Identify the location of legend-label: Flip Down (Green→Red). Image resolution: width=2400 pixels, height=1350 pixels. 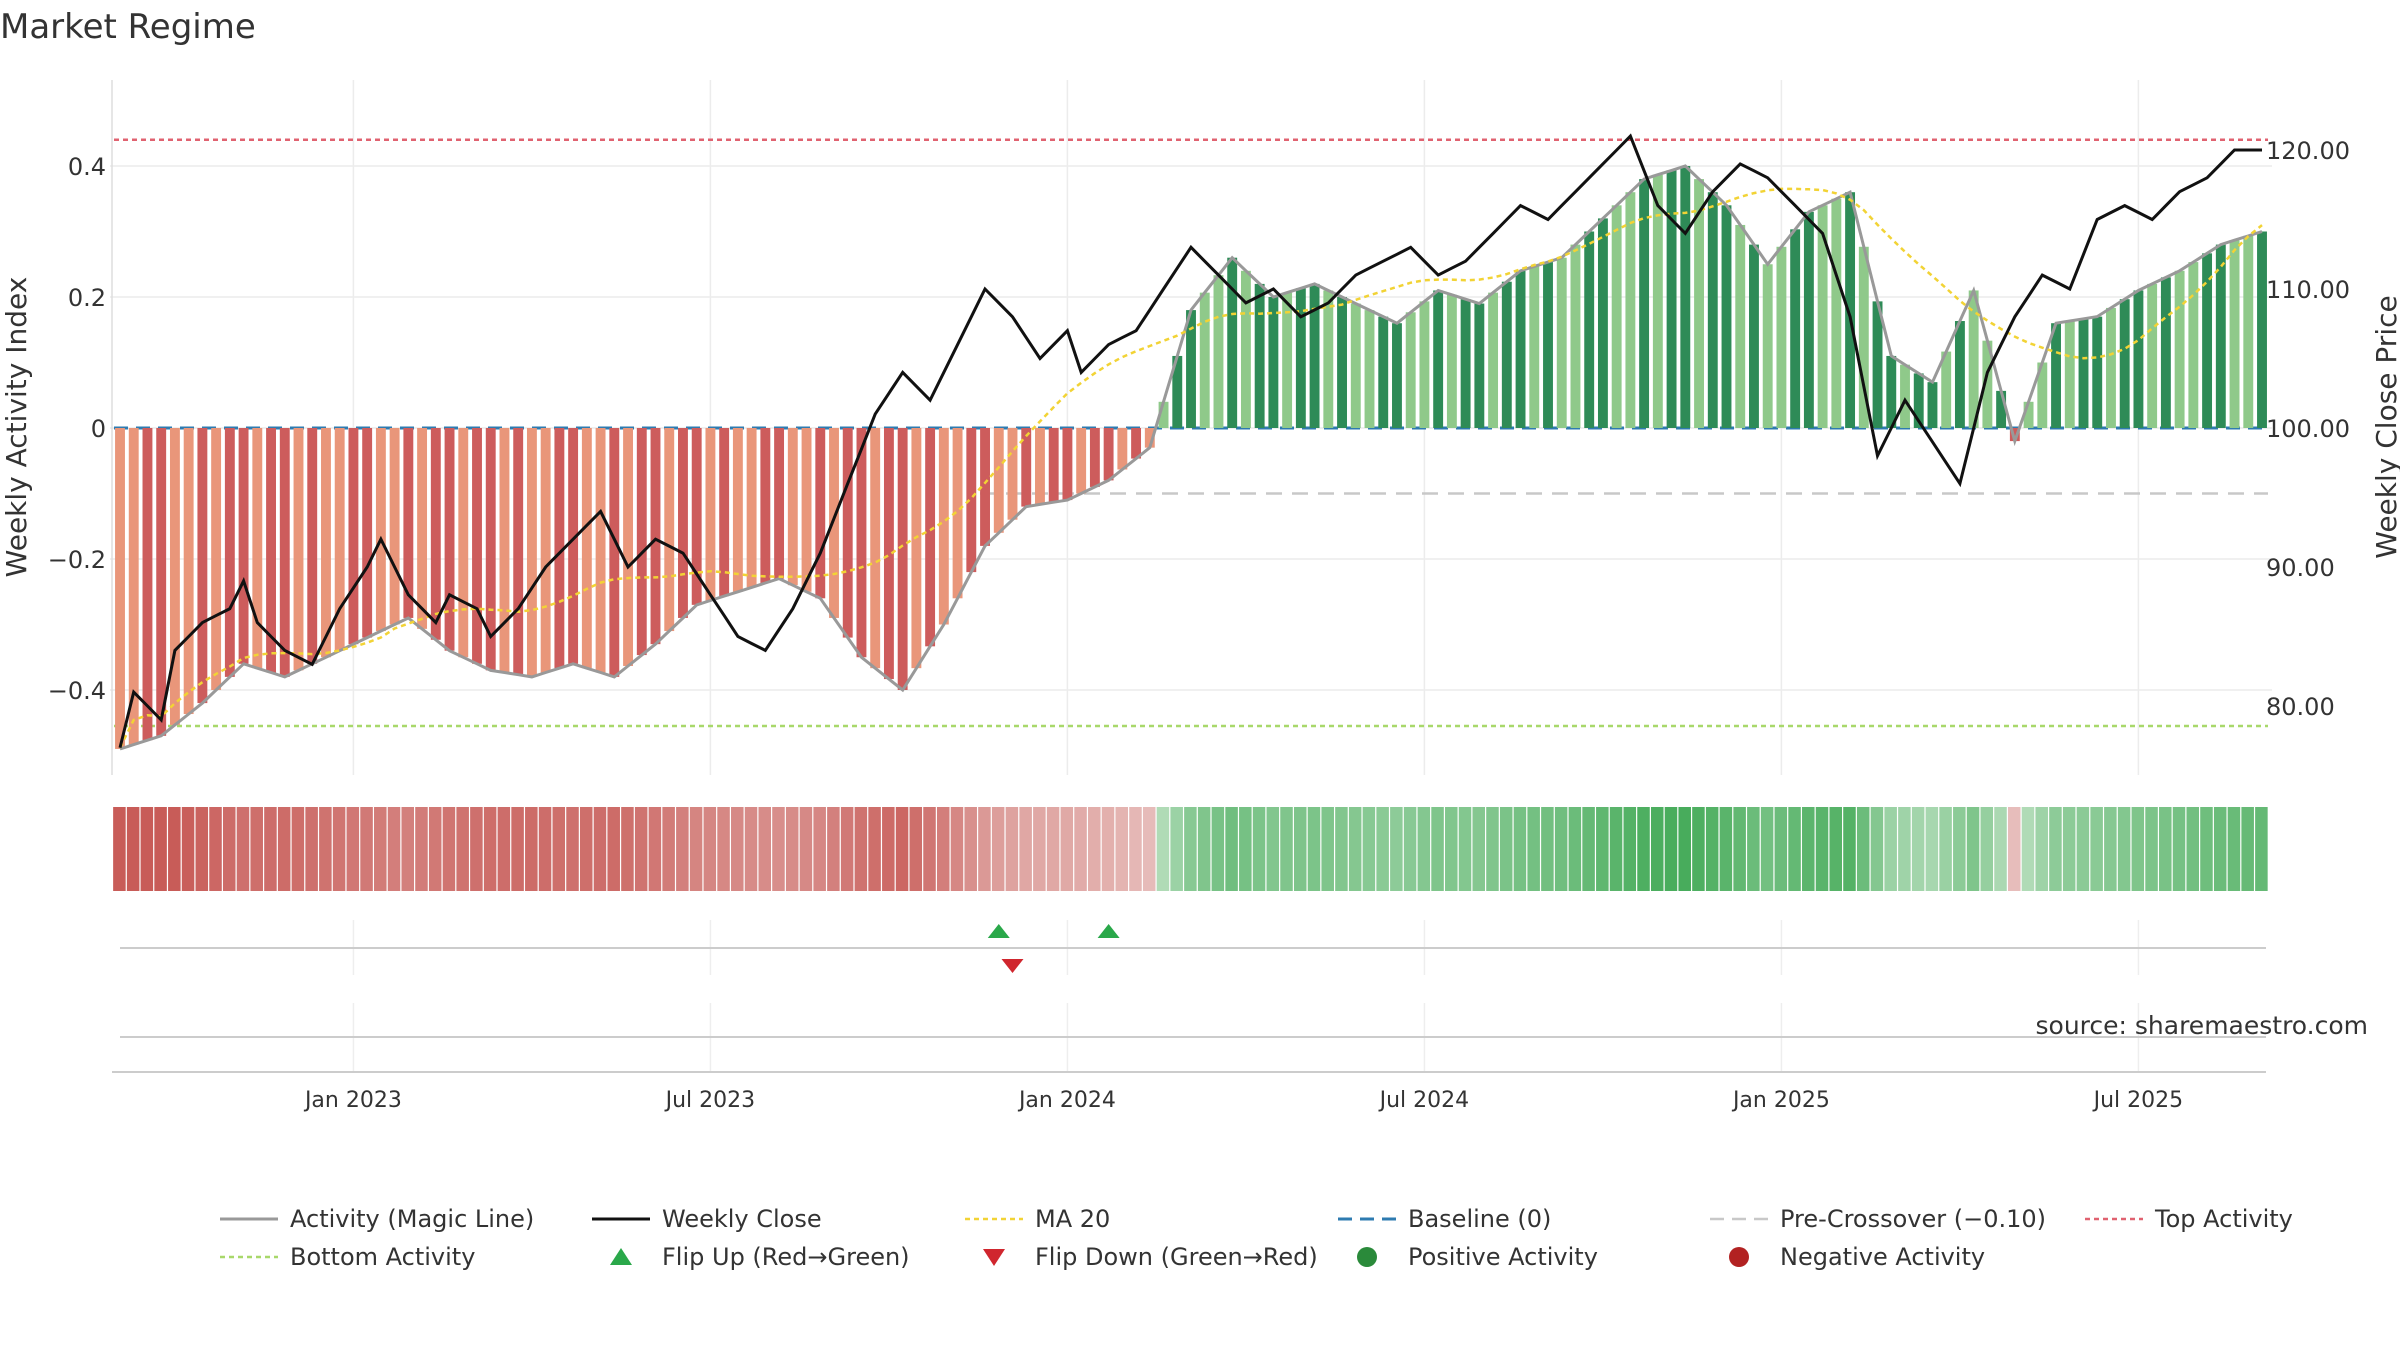
(1176, 1257).